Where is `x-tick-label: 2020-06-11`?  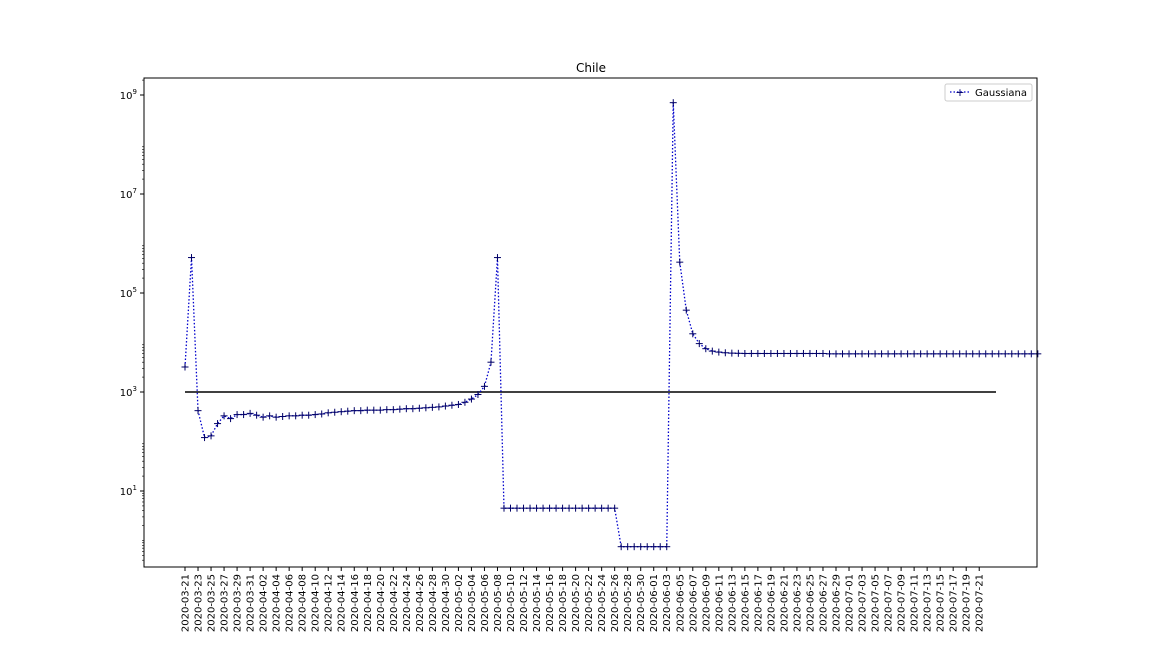
x-tick-label: 2020-06-11 is located at coordinates (719, 603).